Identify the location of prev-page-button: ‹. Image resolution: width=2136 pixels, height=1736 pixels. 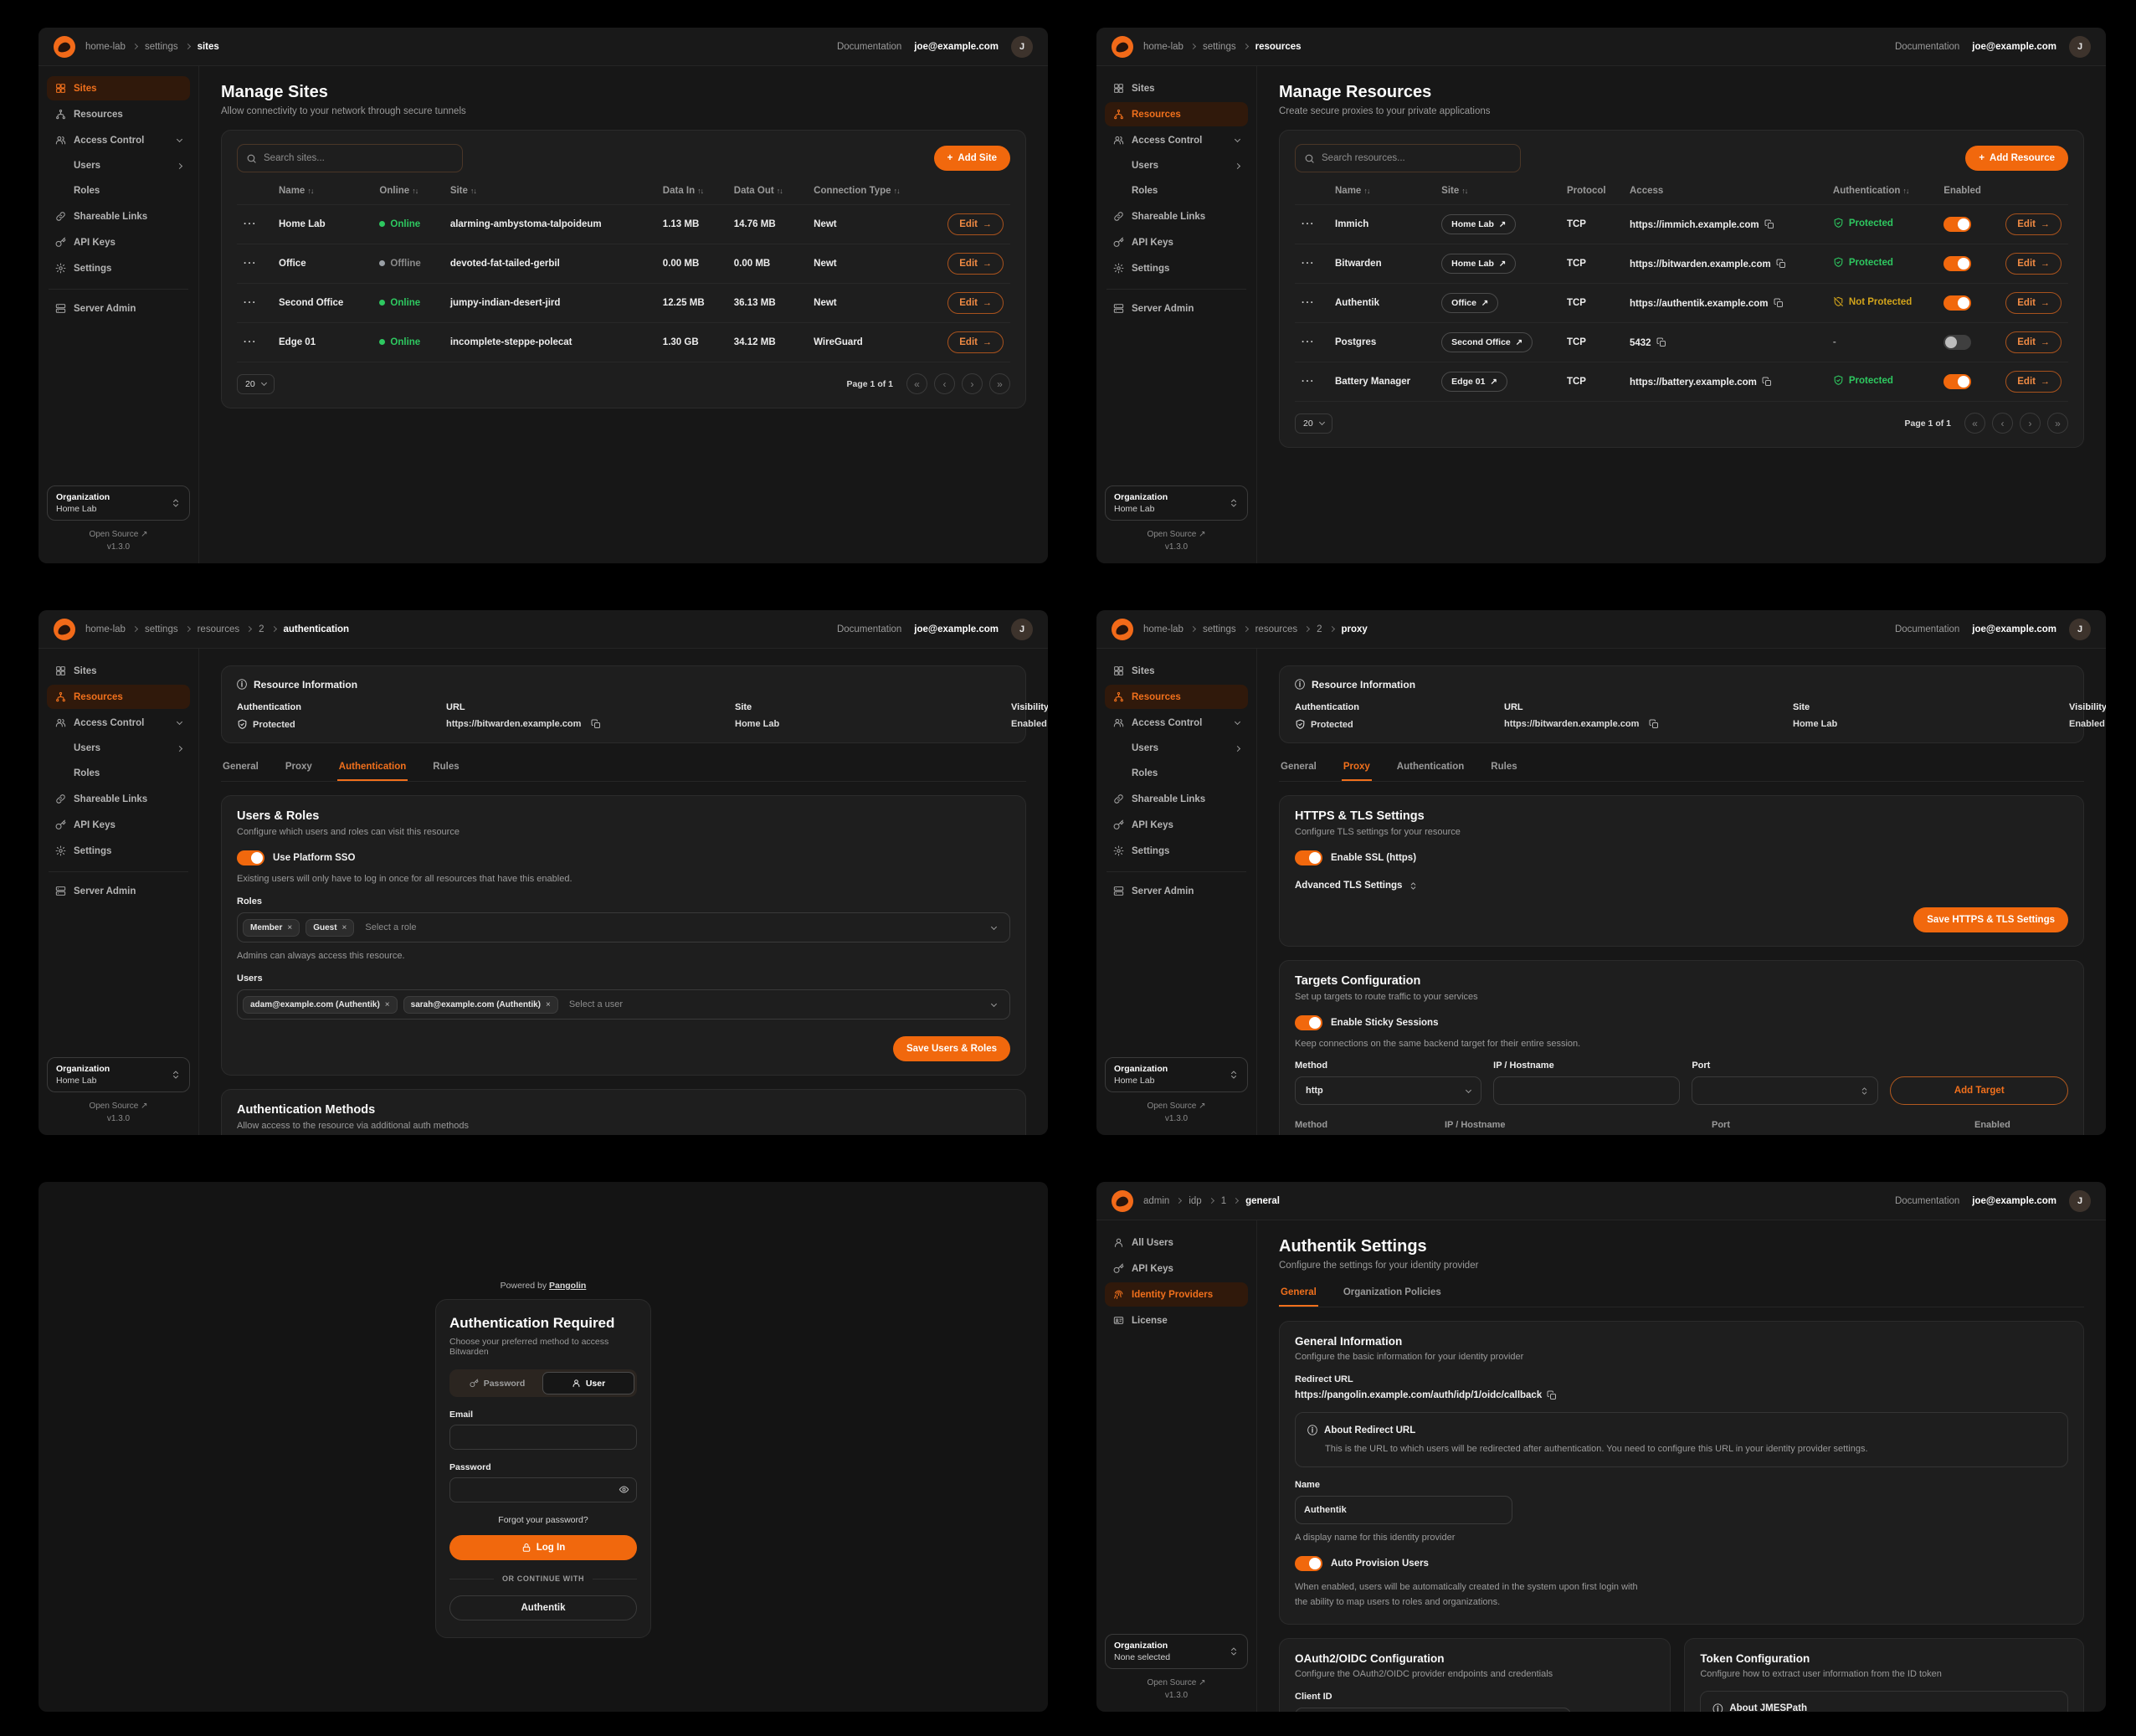
(945, 383).